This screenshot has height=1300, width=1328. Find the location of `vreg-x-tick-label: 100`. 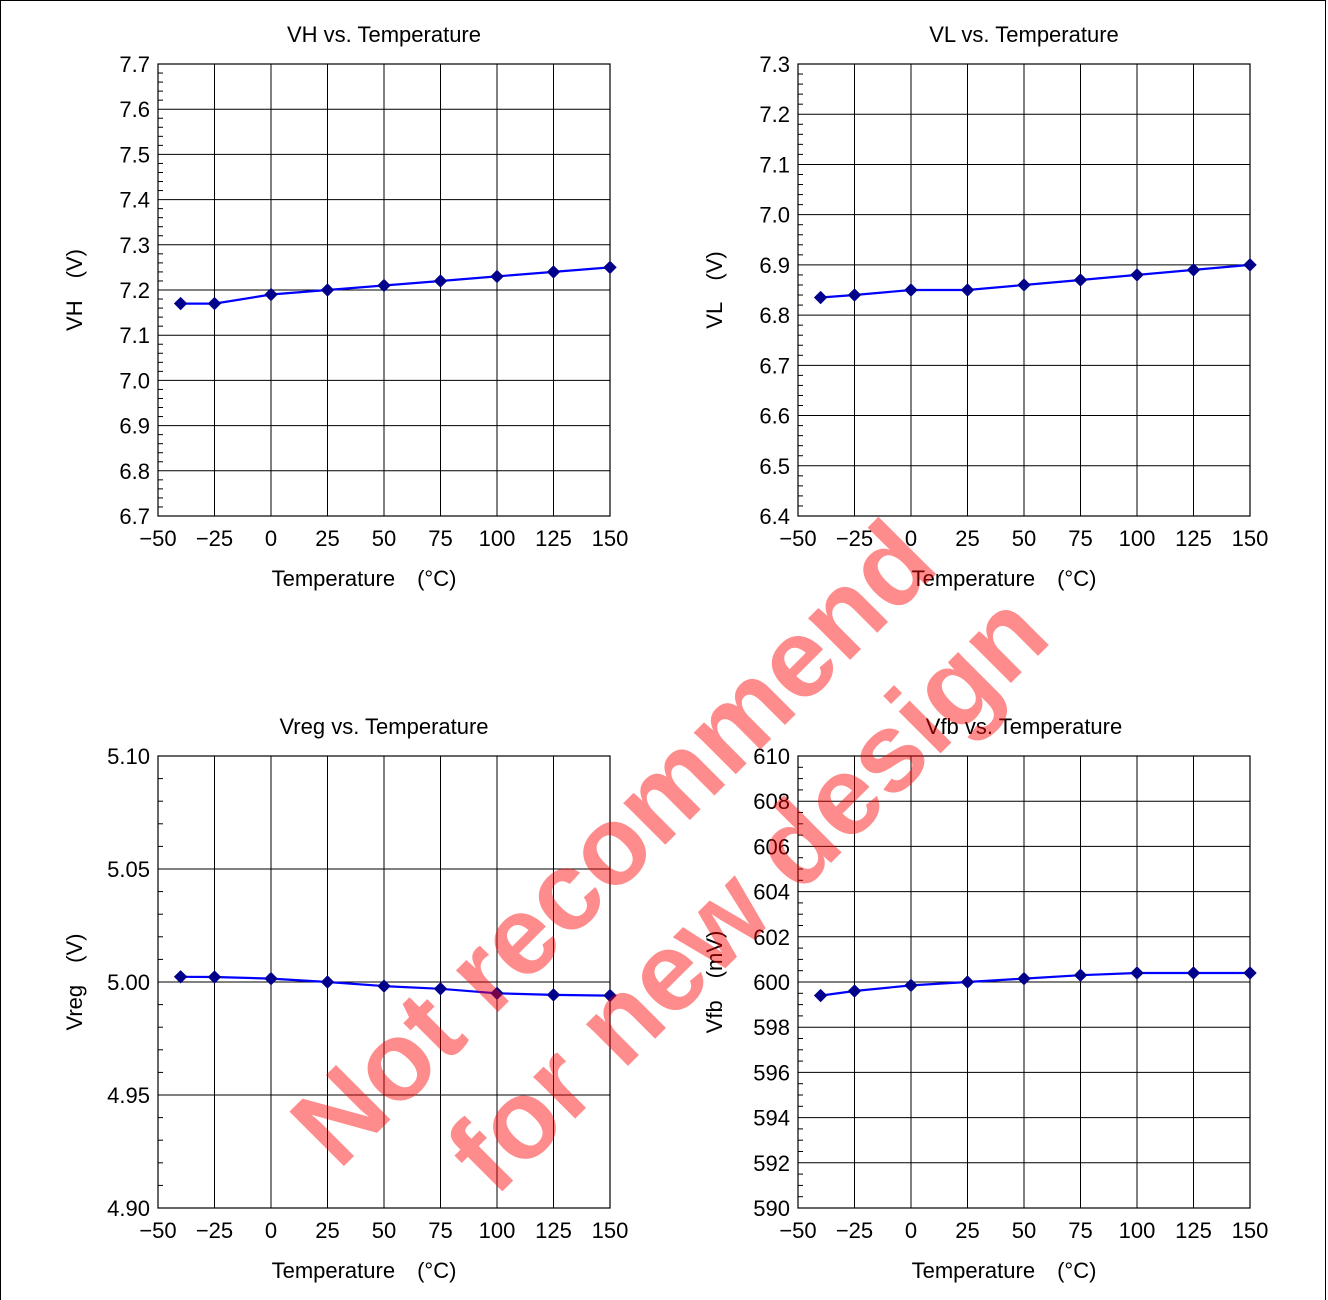

vreg-x-tick-label: 100 is located at coordinates (497, 1230).